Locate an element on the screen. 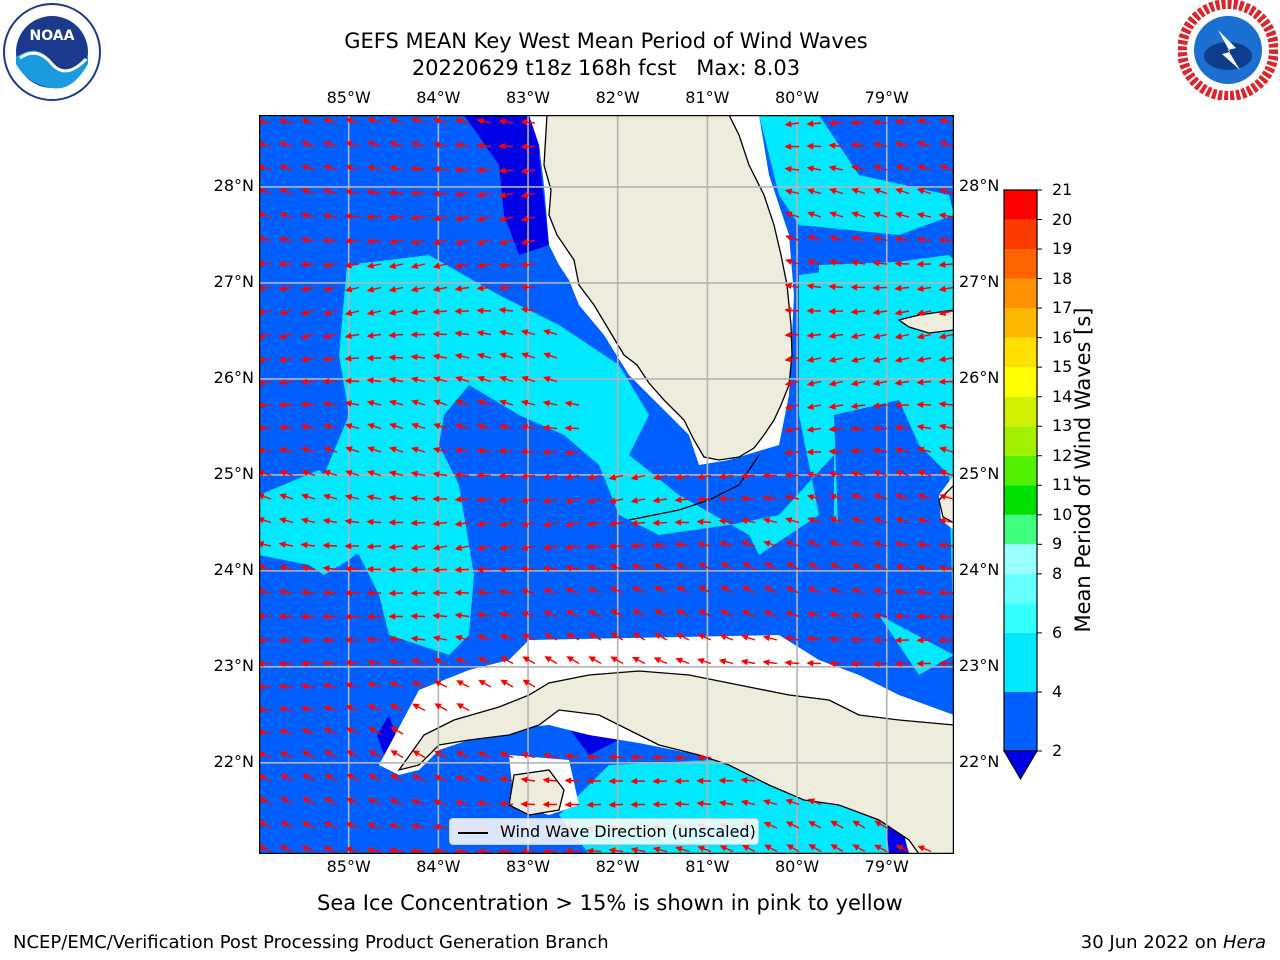  map-legend: Wind Wave Direction (unscaled) is located at coordinates (604, 831).